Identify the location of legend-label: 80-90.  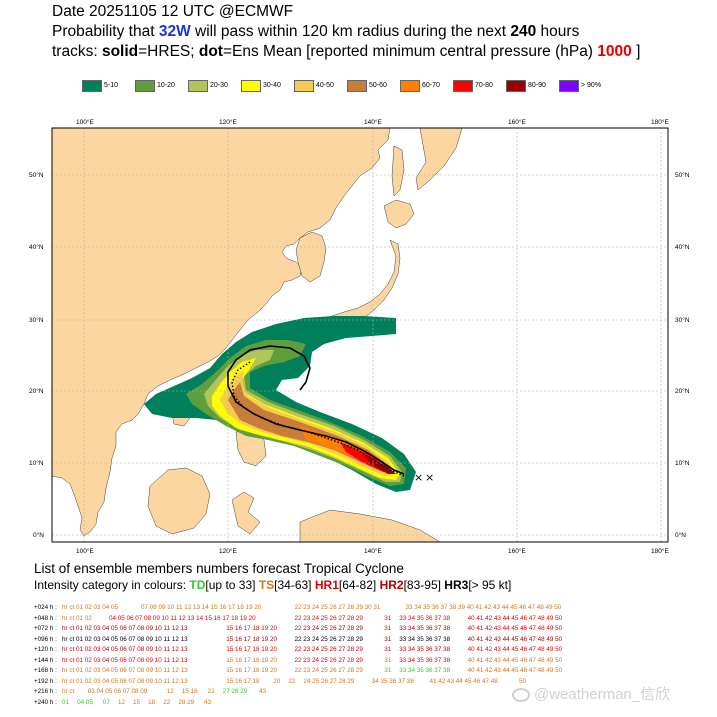
(537, 85).